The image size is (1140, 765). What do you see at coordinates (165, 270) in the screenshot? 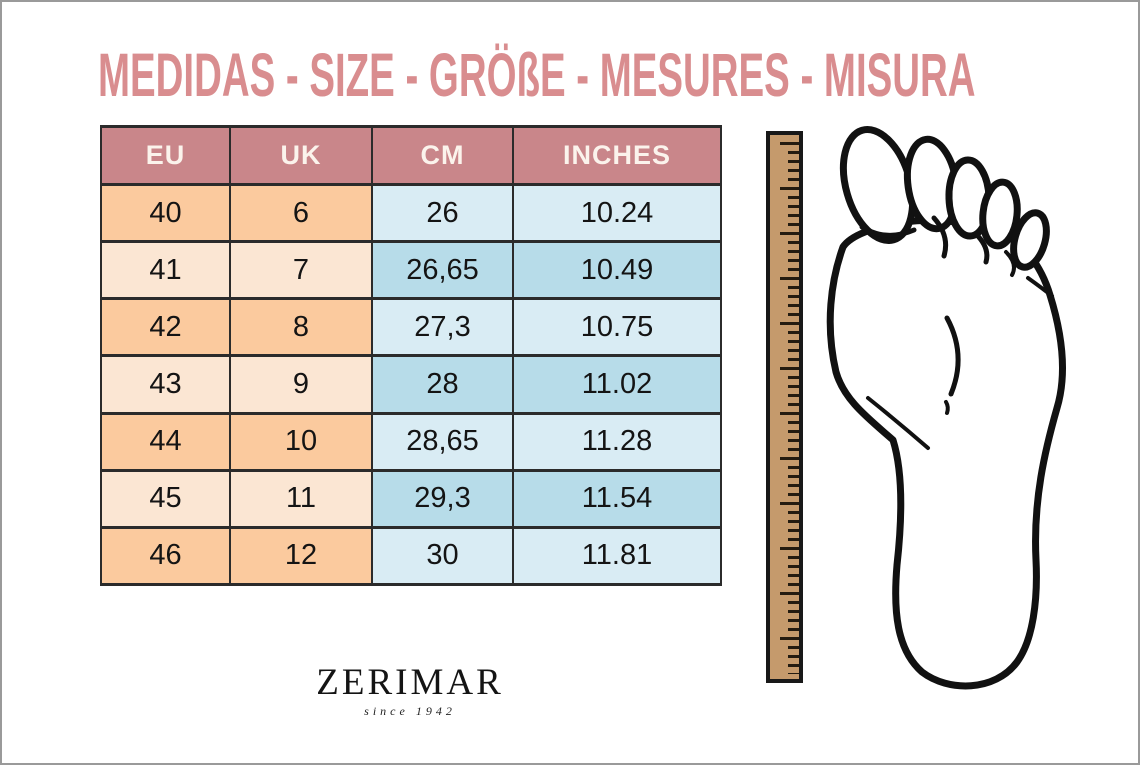
I see `cell-eu: 41` at bounding box center [165, 270].